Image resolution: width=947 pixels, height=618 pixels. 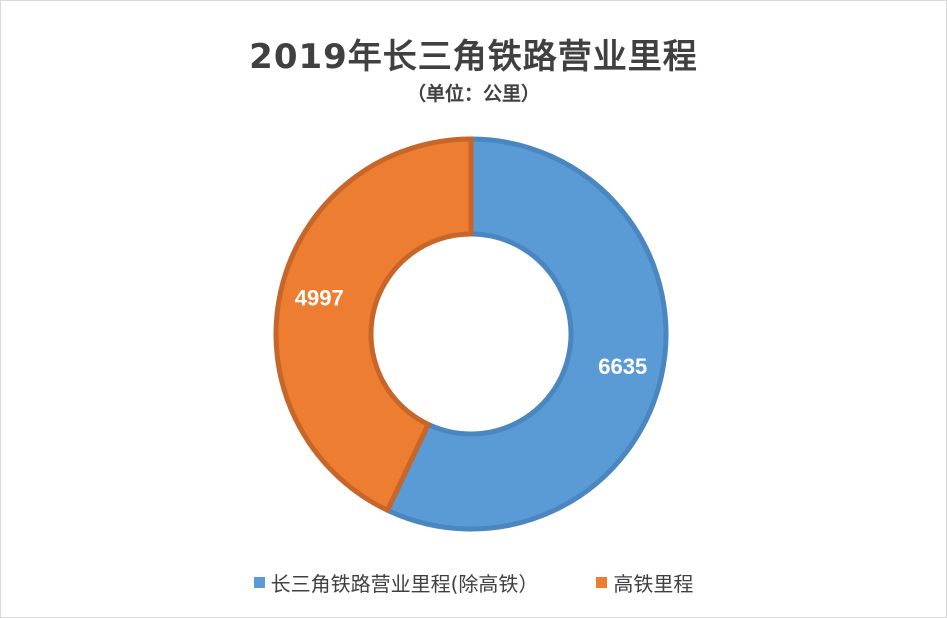 What do you see at coordinates (319, 298) in the screenshot?
I see `slice-label-highspeed: 4997` at bounding box center [319, 298].